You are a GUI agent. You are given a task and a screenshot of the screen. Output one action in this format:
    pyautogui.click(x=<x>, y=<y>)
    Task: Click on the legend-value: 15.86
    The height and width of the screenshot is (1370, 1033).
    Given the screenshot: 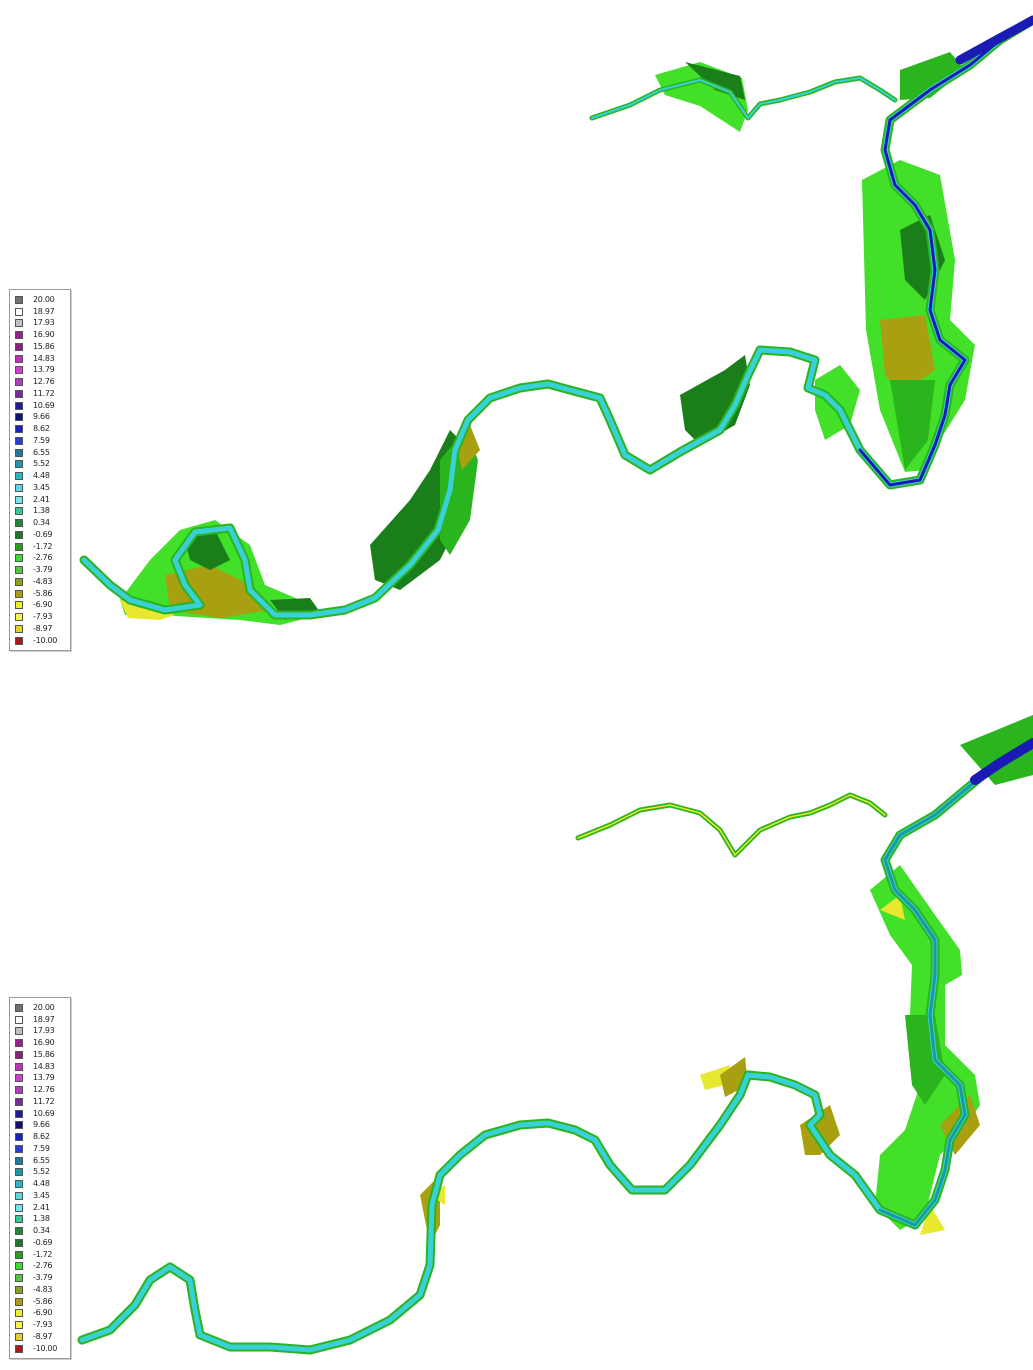 What is the action you would take?
    pyautogui.click(x=44, y=1054)
    